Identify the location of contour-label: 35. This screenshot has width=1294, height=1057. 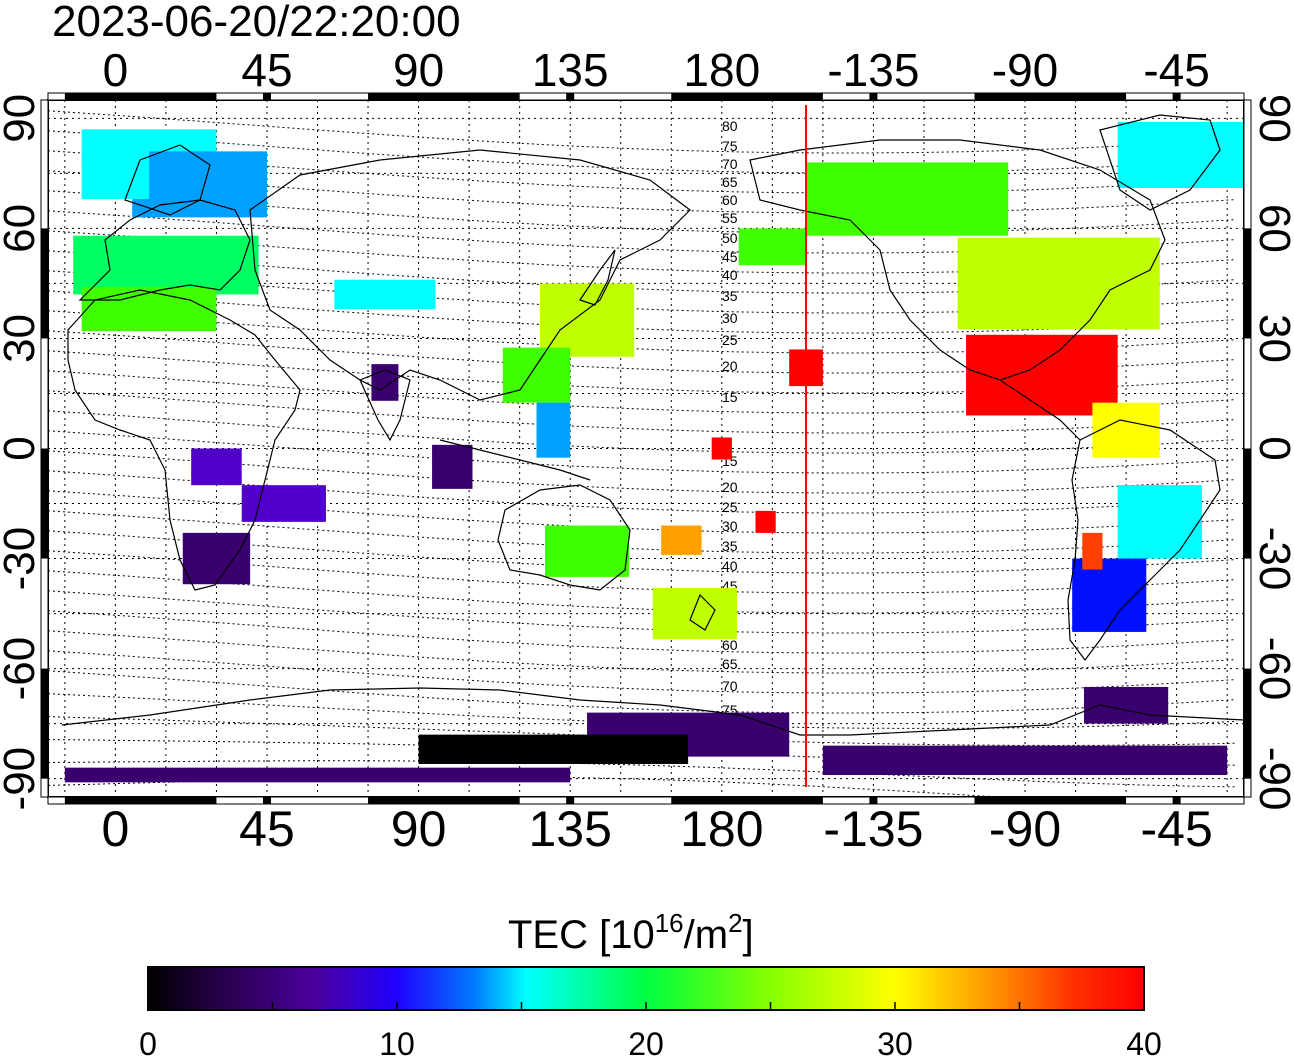
(730, 546).